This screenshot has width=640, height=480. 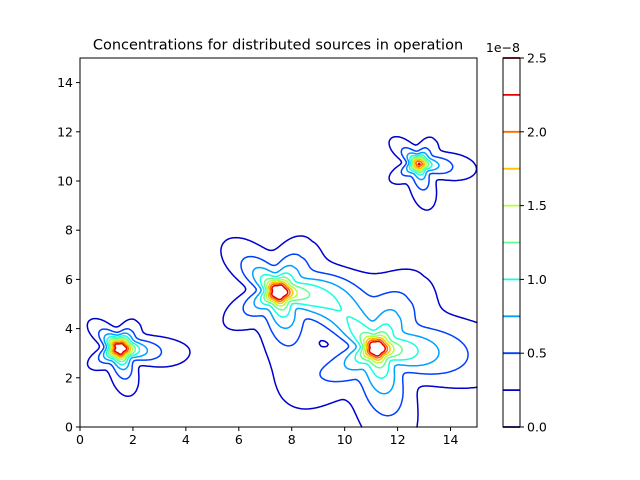 What do you see at coordinates (186, 439) in the screenshot?
I see `x-tick-label: 4` at bounding box center [186, 439].